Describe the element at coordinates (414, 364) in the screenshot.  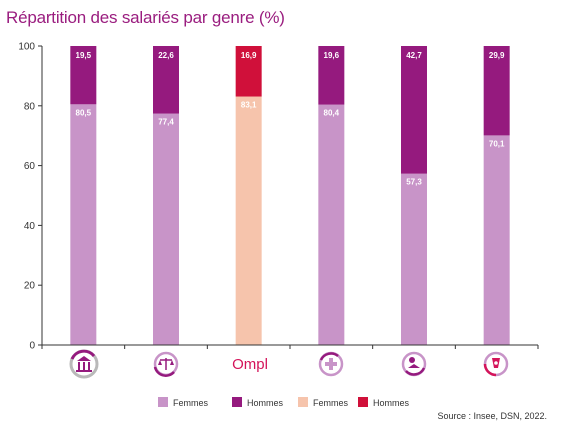
I see `education-icon` at that location.